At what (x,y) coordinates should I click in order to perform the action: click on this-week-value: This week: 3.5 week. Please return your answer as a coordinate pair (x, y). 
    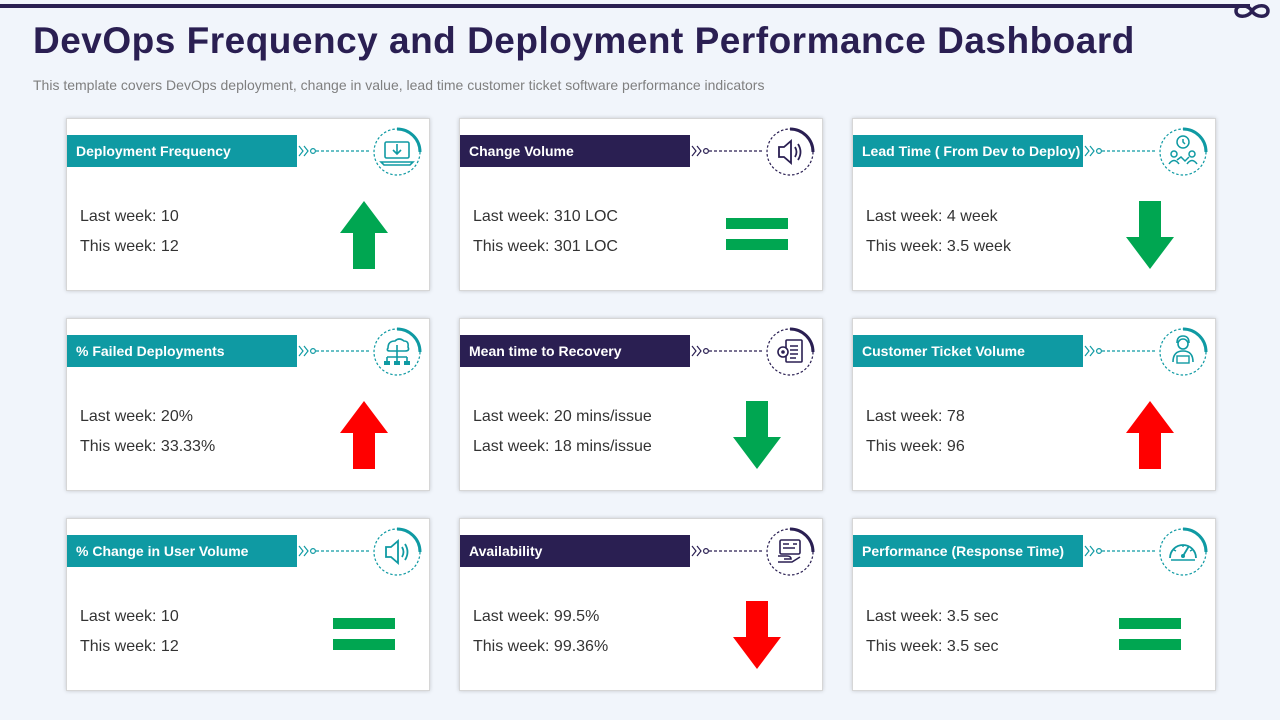
    Looking at the image, I should click on (938, 246).